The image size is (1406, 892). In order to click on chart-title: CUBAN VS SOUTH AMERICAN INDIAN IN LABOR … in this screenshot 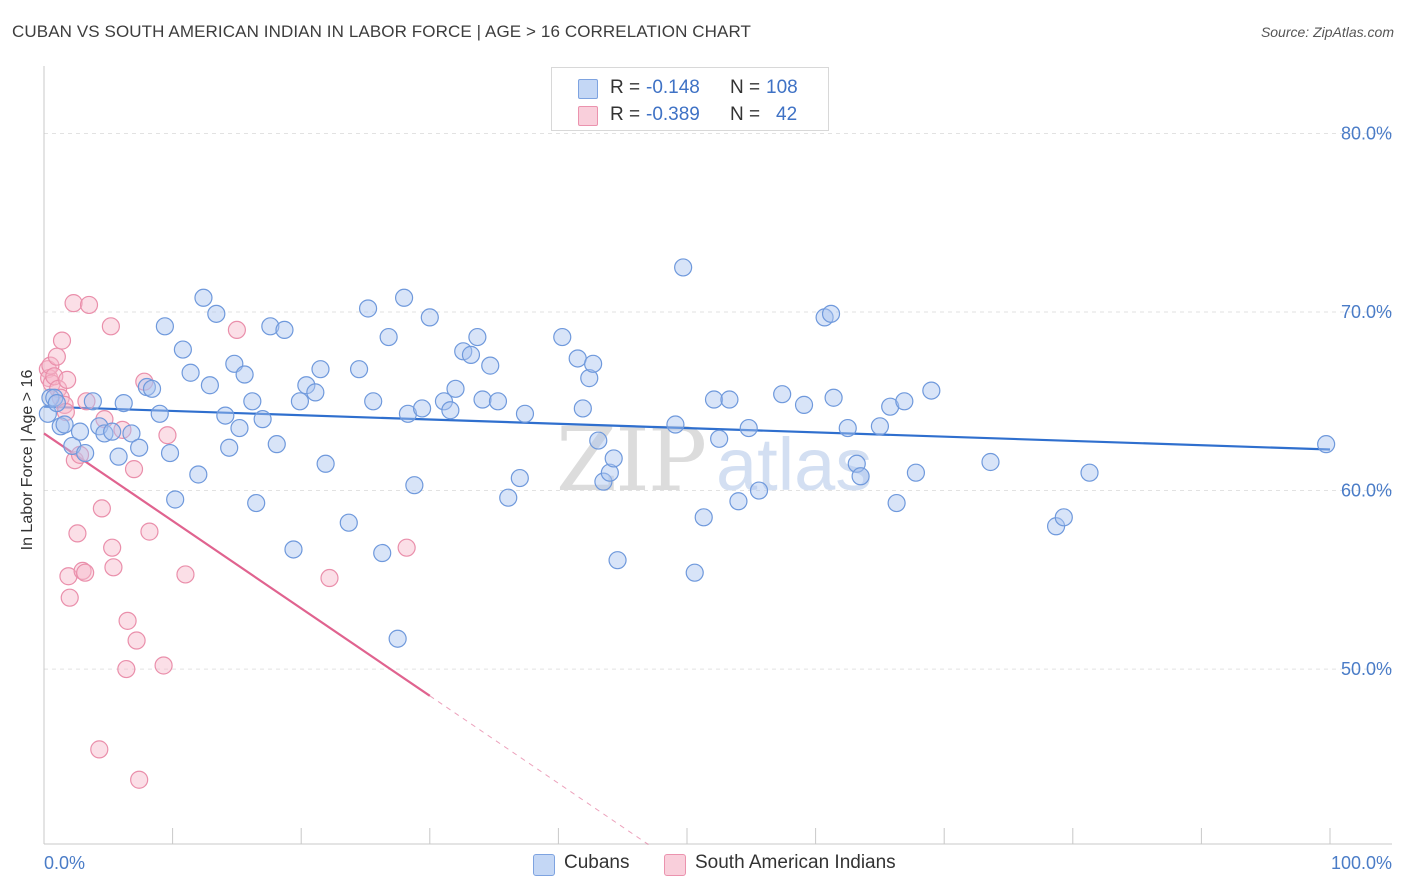, I will do `click(382, 31)`.